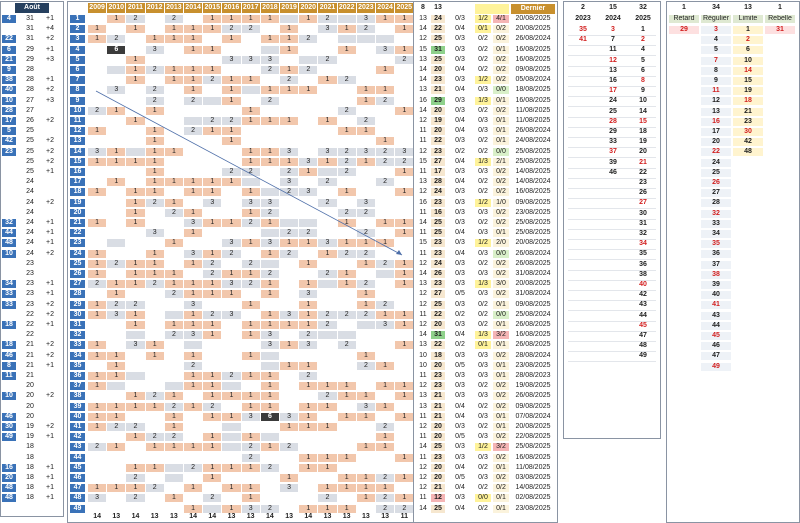  Describe the element at coordinates (501, 100) in the screenshot. I see `stats-ratio-c: 0/1` at that location.